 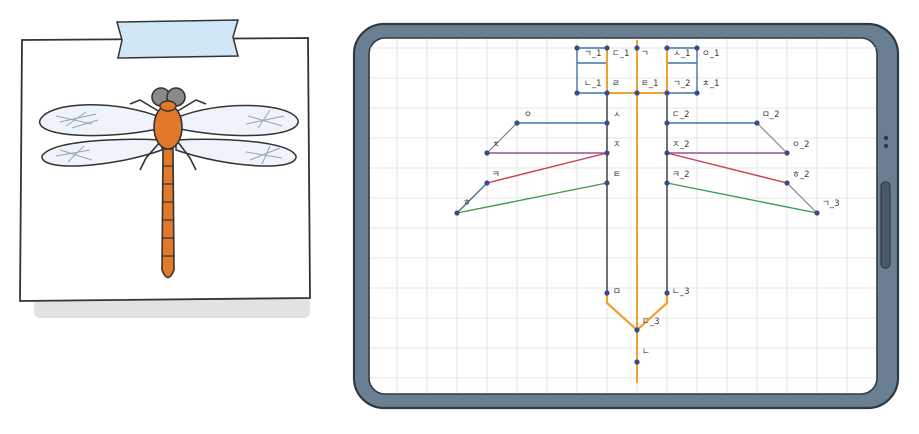 I want to click on label-g: ㄱ, so click(x=645, y=54).